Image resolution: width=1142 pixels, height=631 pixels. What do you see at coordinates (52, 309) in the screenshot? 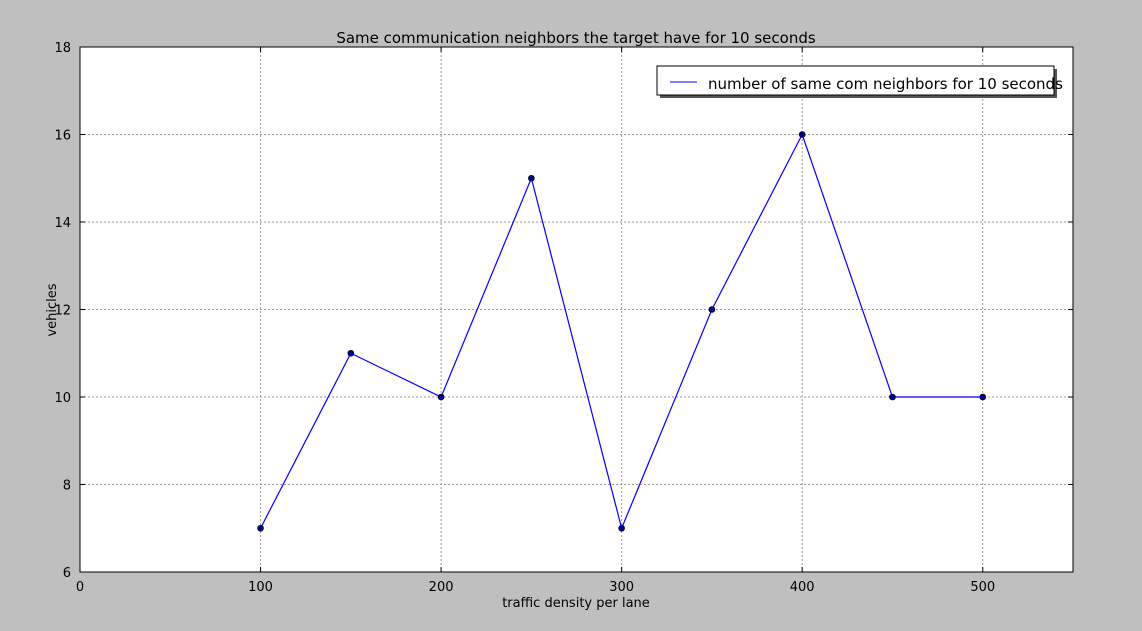
I see `y-axis-label: vehicles` at bounding box center [52, 309].